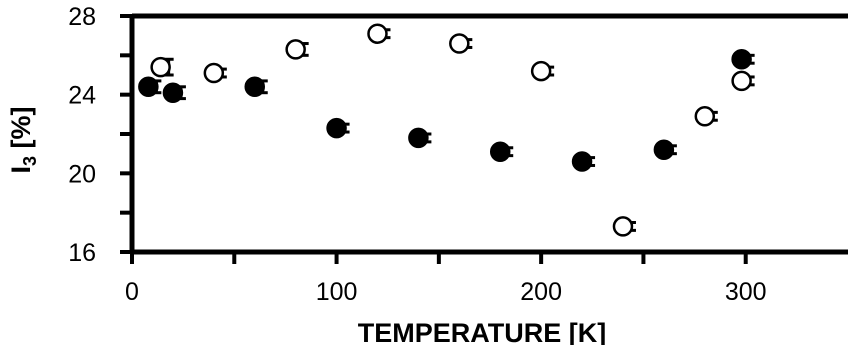 This screenshot has width=848, height=345. Describe the element at coordinates (482, 331) in the screenshot. I see `x-axis-title: TEMPERATURE [K]` at that location.